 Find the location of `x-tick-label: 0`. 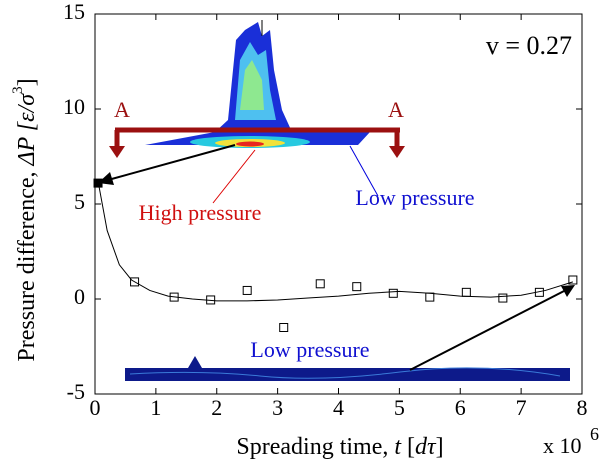

x-tick-label: 0 is located at coordinates (95, 407).